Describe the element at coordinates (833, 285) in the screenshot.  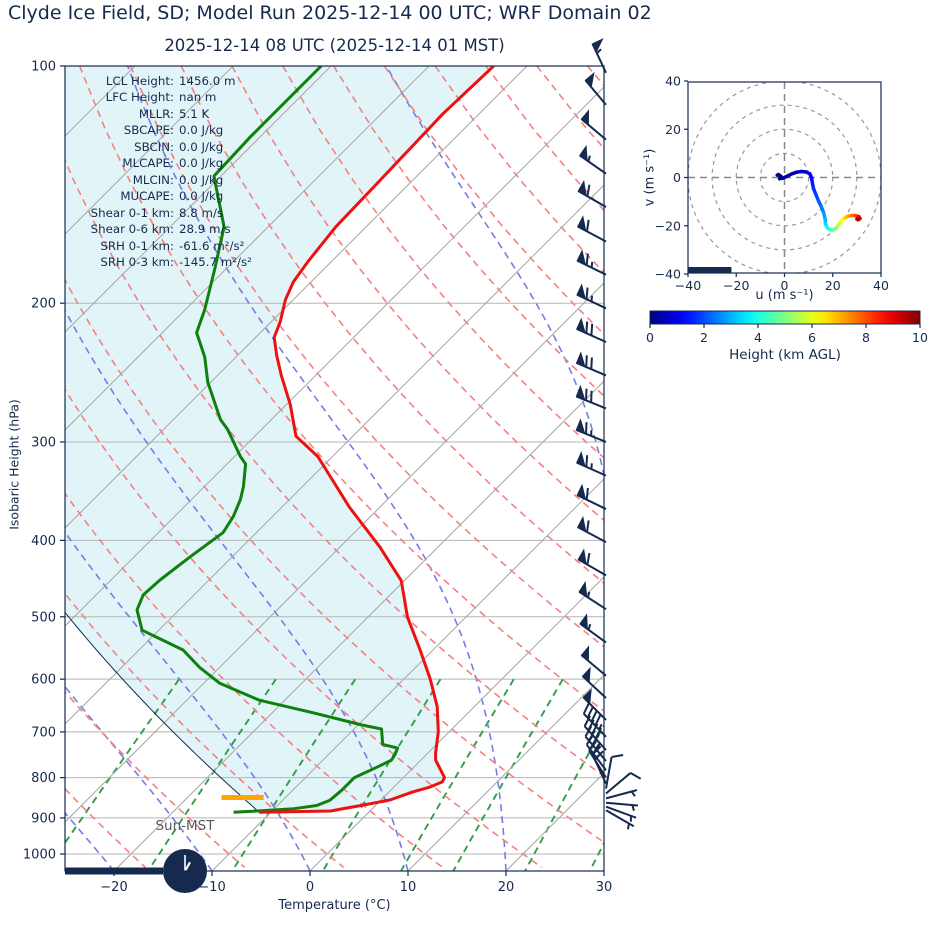
I see `hodograph-u-tick-label: 20` at that location.